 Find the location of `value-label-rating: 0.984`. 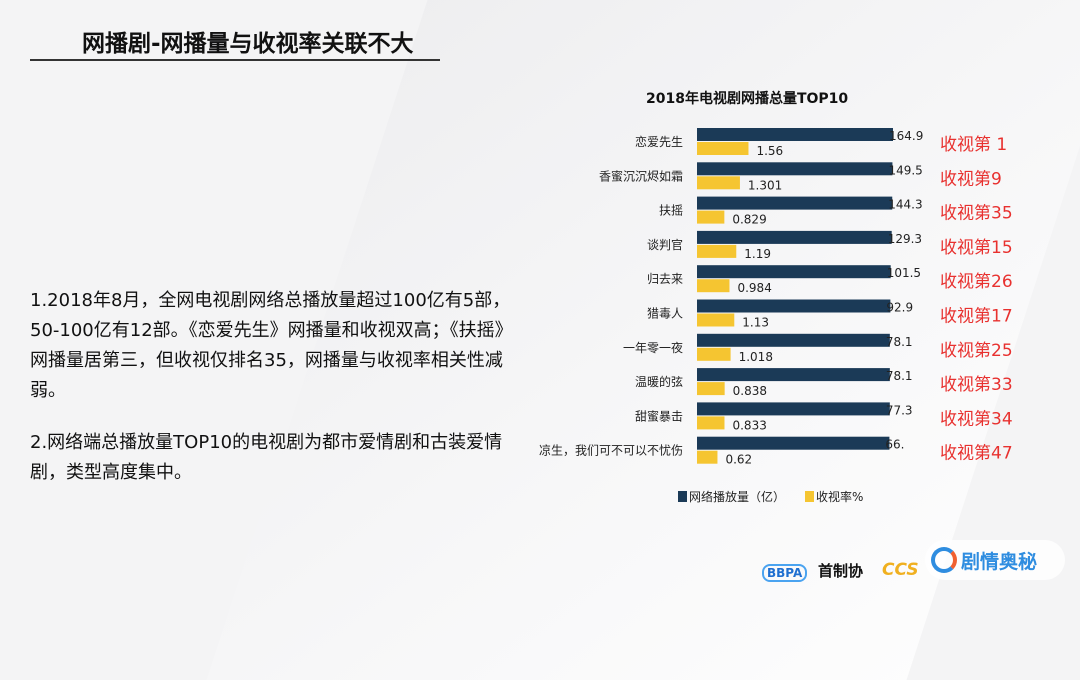

value-label-rating: 0.984 is located at coordinates (754, 288).